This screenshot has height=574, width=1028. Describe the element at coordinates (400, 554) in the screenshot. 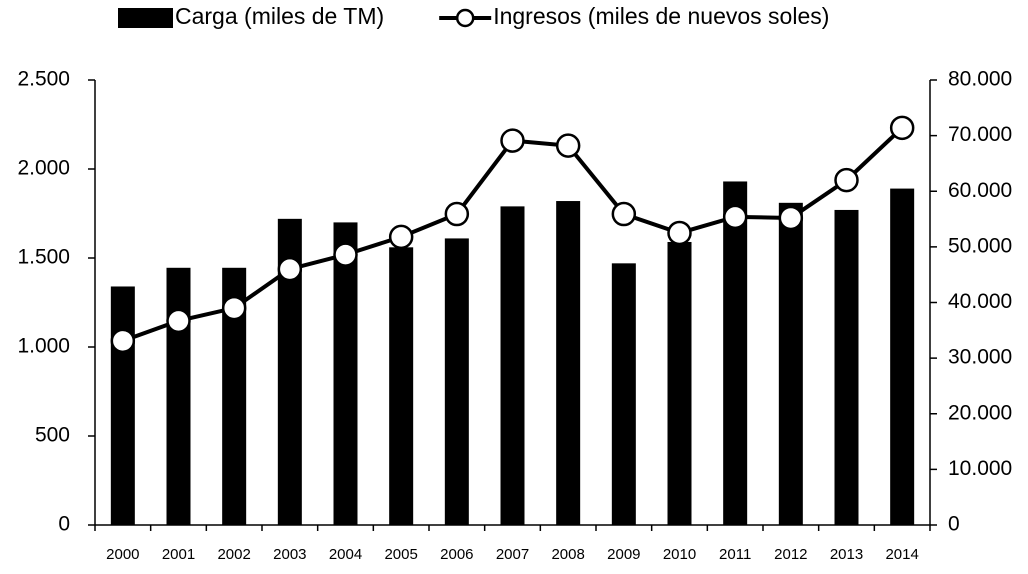

I see `x-tick-label: 2005` at that location.